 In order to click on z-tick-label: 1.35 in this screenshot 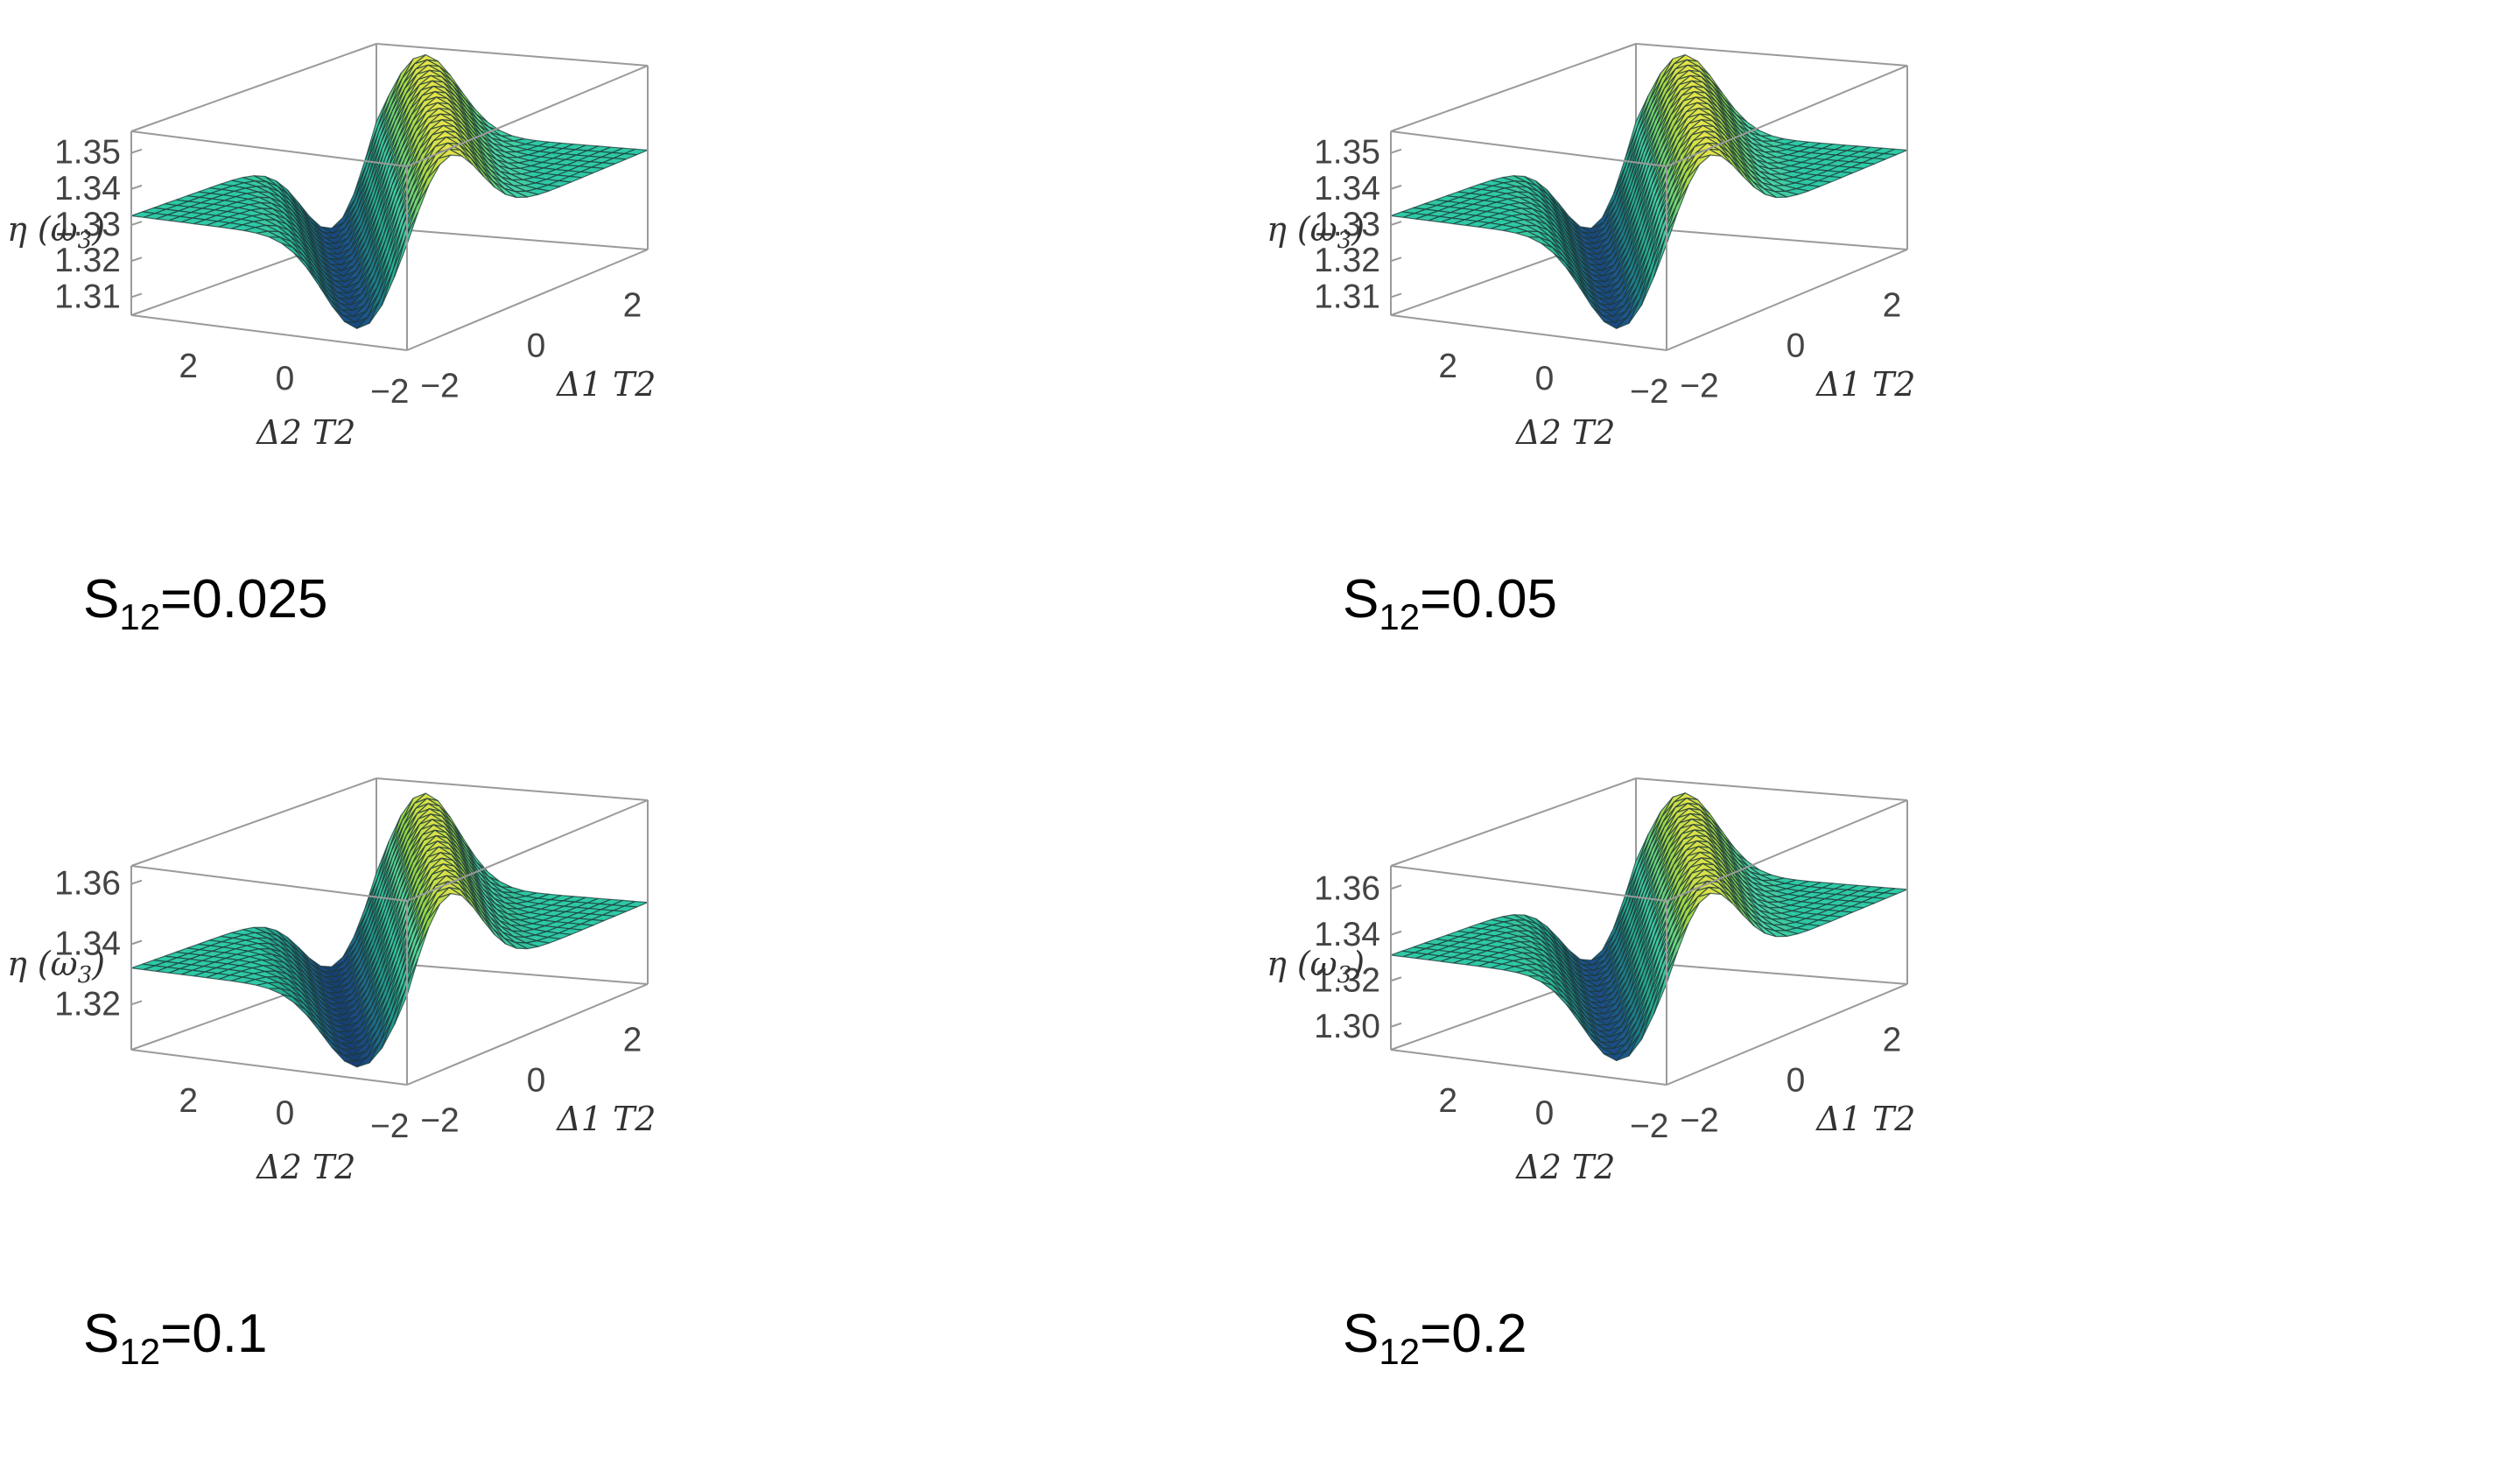, I will do `click(1347, 153)`.